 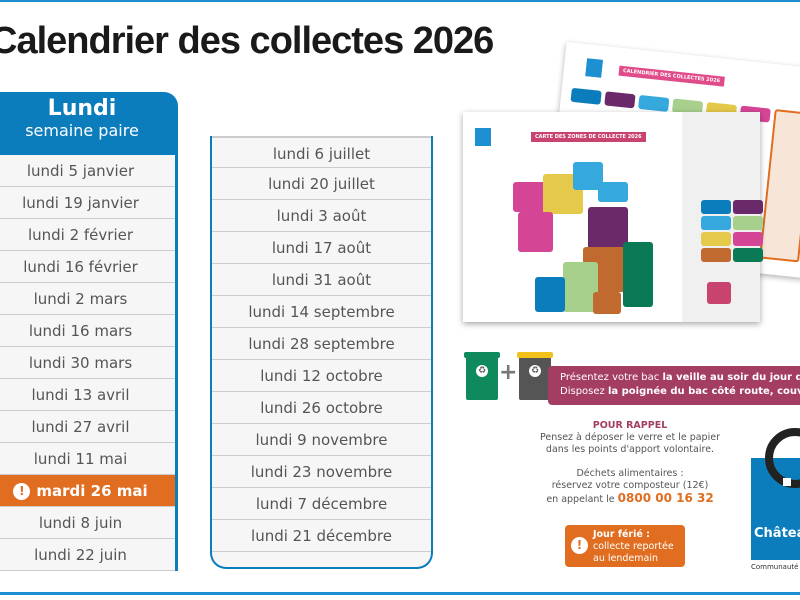 I want to click on date-row: lundi 20 juillet, so click(x=321, y=184).